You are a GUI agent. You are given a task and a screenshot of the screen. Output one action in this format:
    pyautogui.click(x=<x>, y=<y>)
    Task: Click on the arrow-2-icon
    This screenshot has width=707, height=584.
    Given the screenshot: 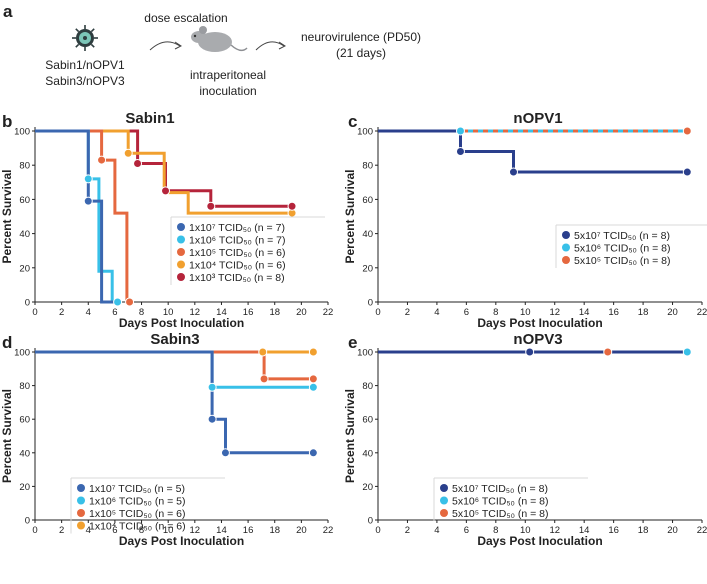 What is the action you would take?
    pyautogui.click(x=270, y=46)
    